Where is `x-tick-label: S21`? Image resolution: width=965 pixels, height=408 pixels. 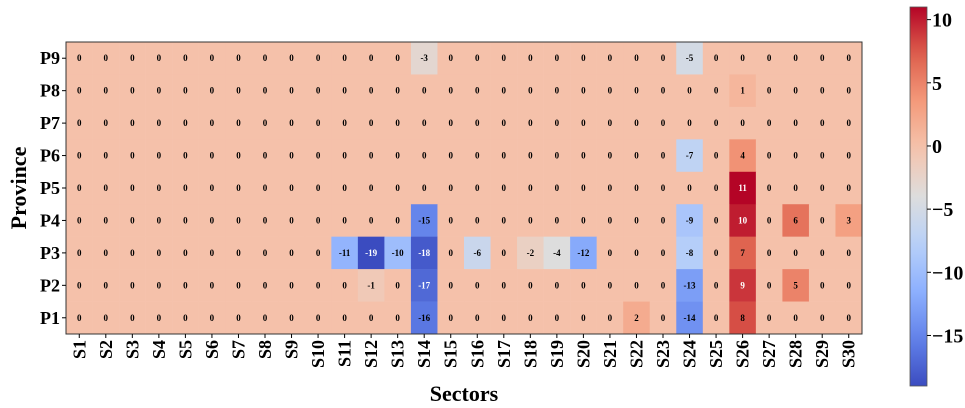 x-tick-label: S21 is located at coordinates (610, 354).